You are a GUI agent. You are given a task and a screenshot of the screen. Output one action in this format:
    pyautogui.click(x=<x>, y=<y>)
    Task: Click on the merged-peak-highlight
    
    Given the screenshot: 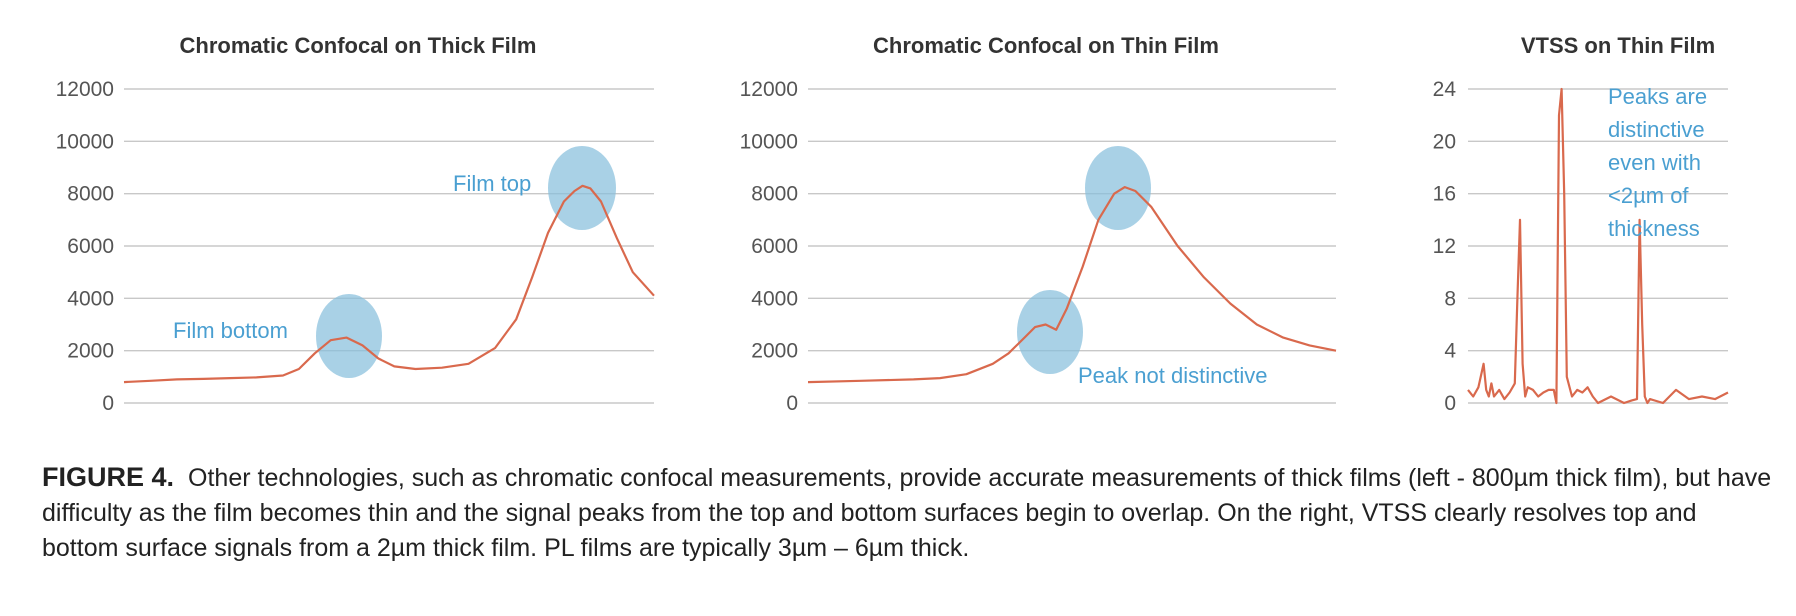 What is the action you would take?
    pyautogui.click(x=1050, y=332)
    